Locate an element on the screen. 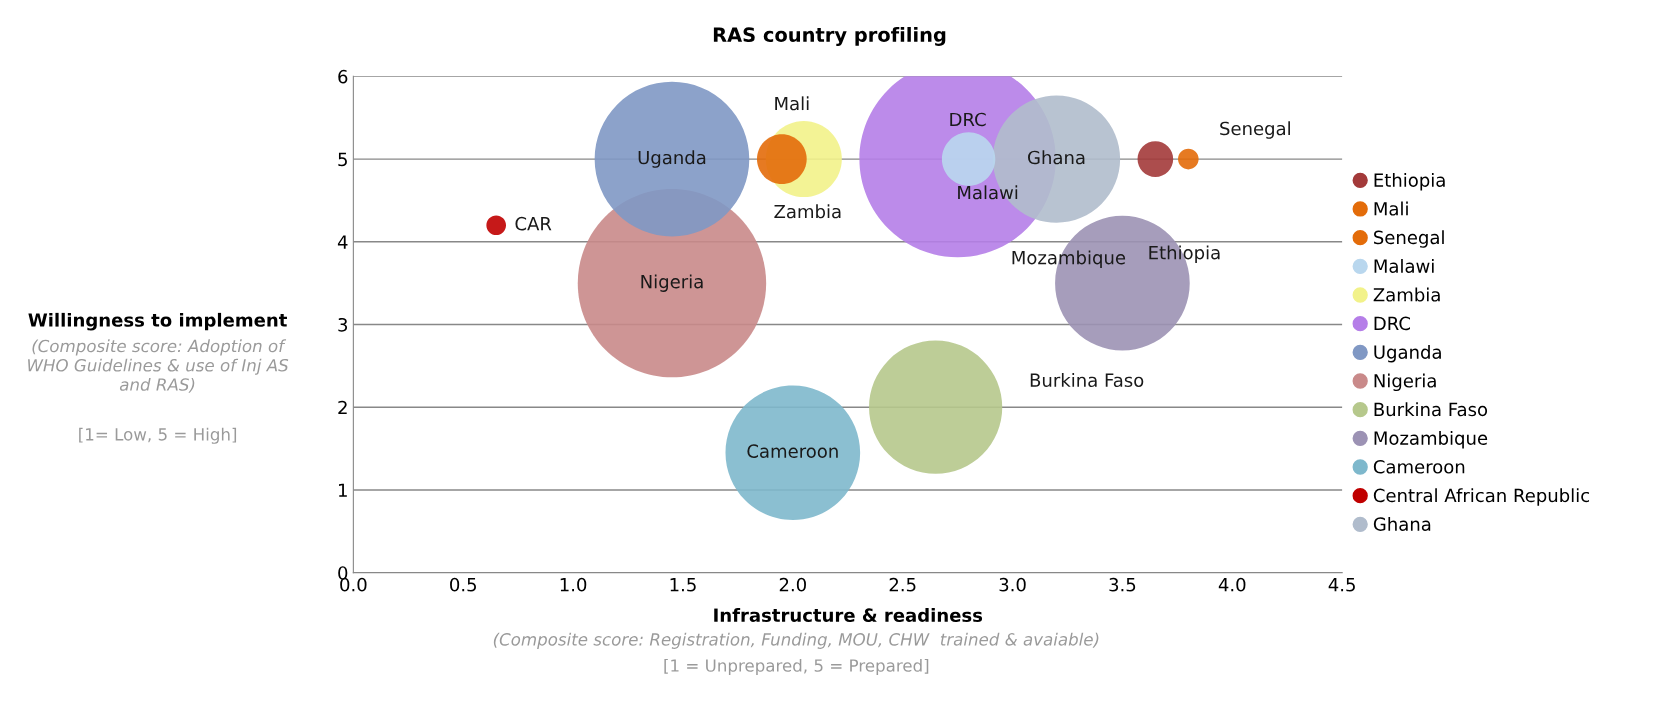  text: [1 = Unprepared, 5 = Prepared] is located at coordinates (796, 667).